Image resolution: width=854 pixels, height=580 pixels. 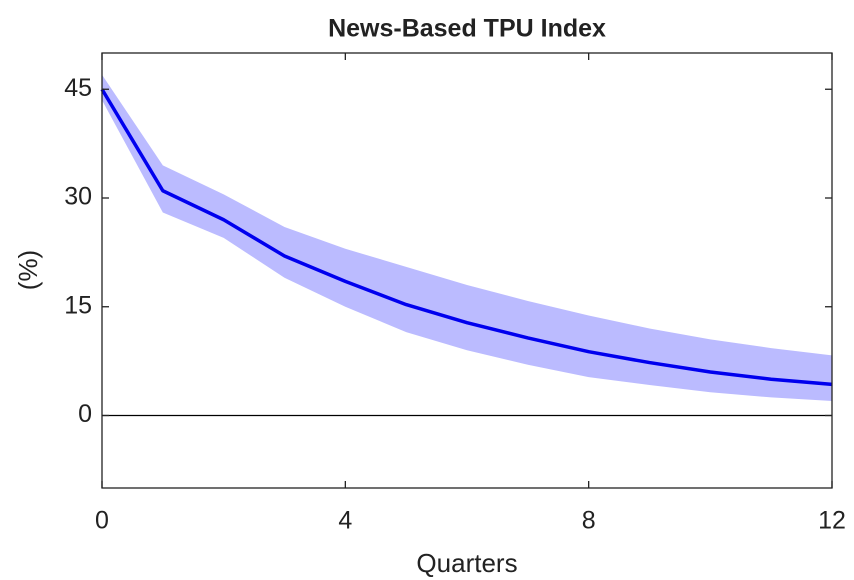 What do you see at coordinates (589, 521) in the screenshot?
I see `x-tick-label: 8` at bounding box center [589, 521].